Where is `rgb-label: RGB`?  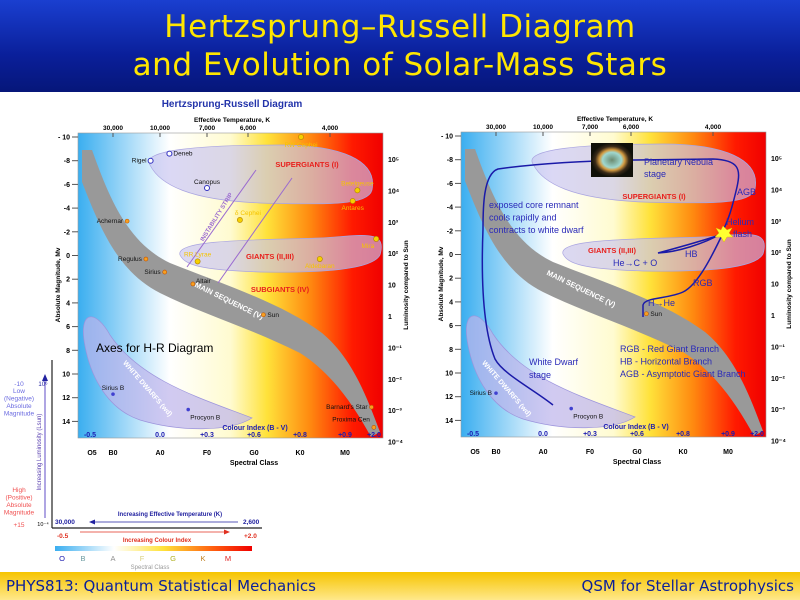
rgb-label: RGB is located at coordinates (703, 283).